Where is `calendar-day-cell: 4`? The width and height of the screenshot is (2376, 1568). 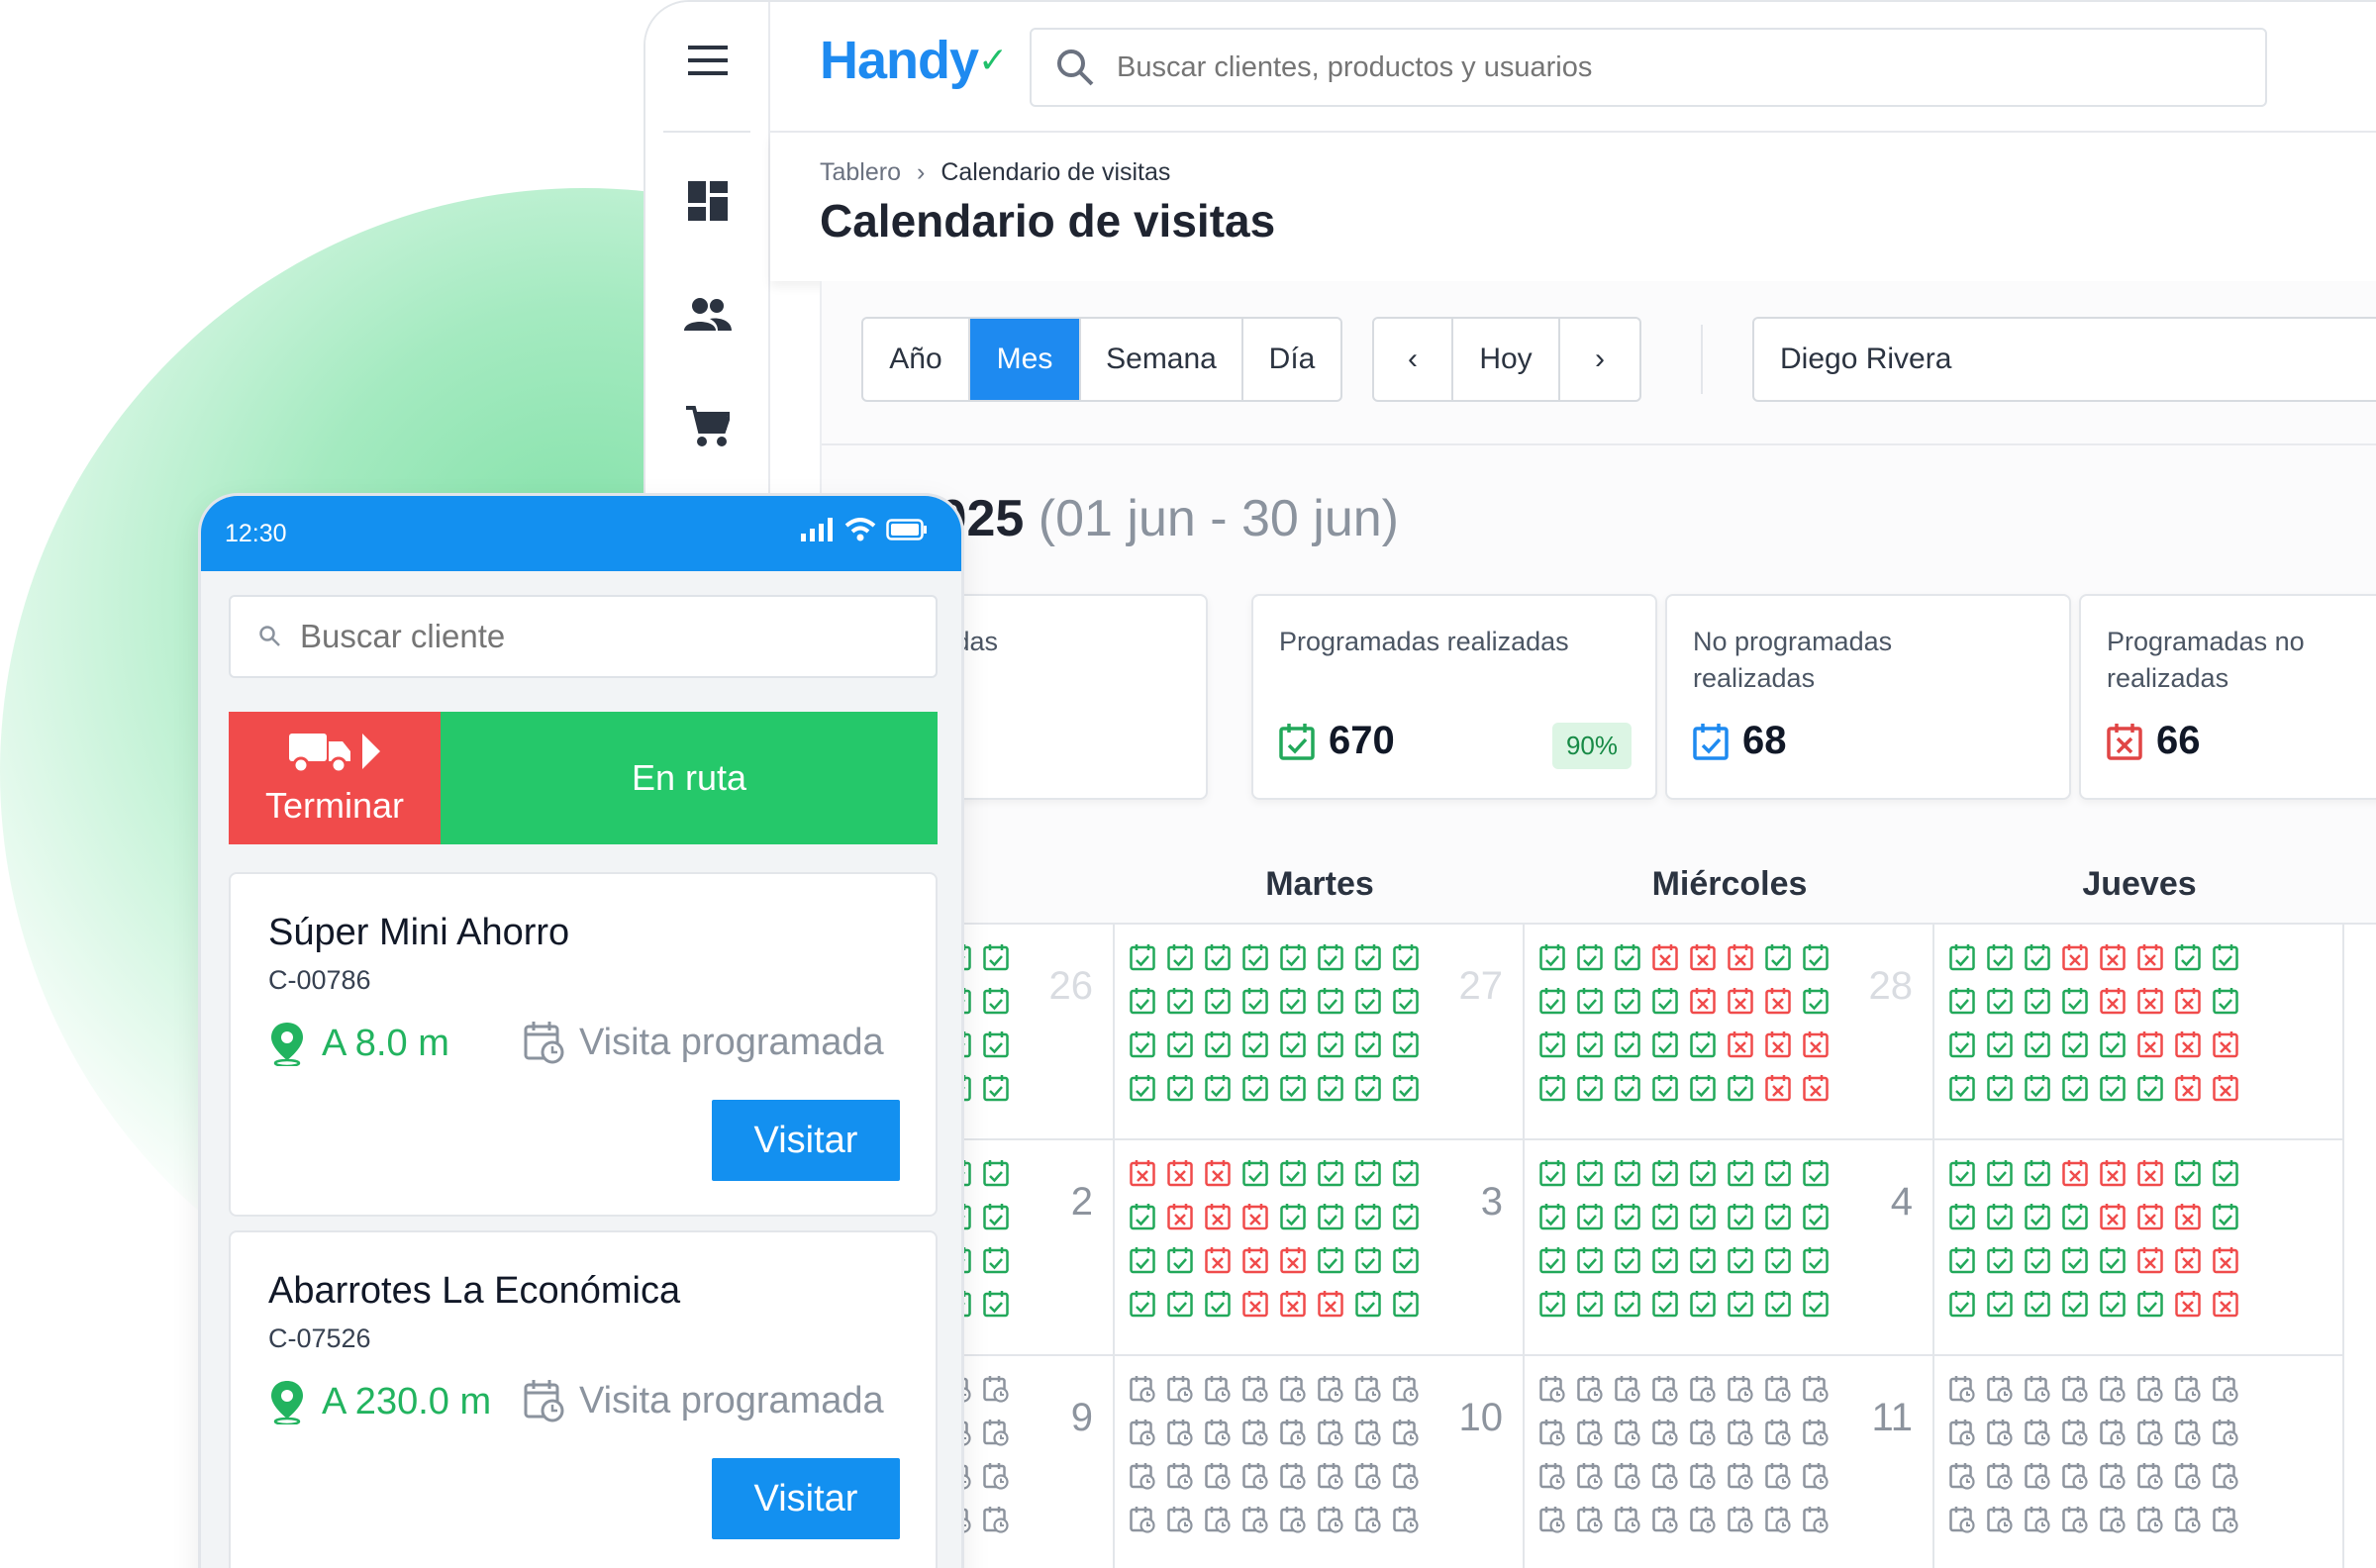 calendar-day-cell: 4 is located at coordinates (1729, 1248).